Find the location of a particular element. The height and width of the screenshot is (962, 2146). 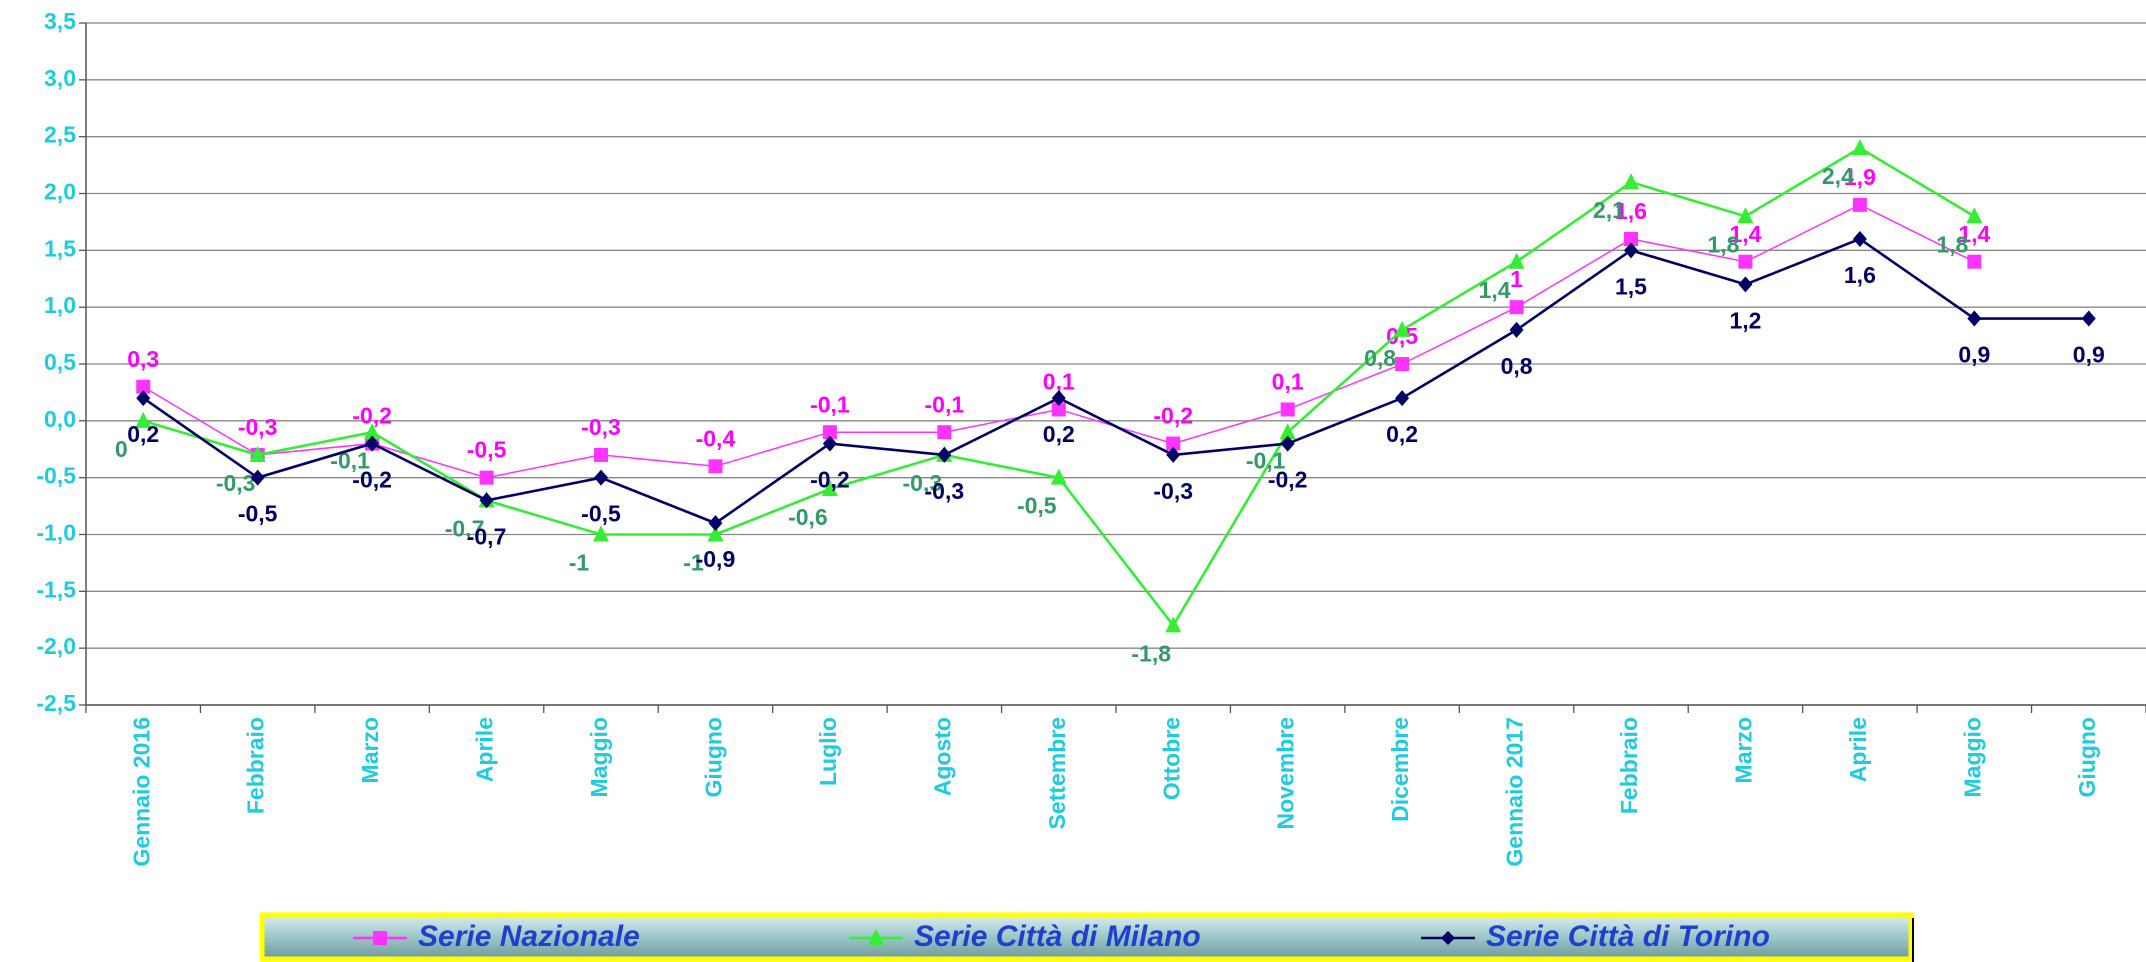

y-tick-label: 3,5 is located at coordinates (60, 21).